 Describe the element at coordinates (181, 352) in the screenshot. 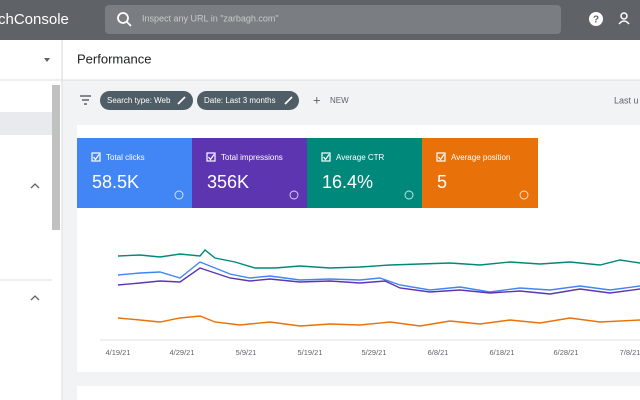

I see `x-tick-label: 4/29/21` at that location.